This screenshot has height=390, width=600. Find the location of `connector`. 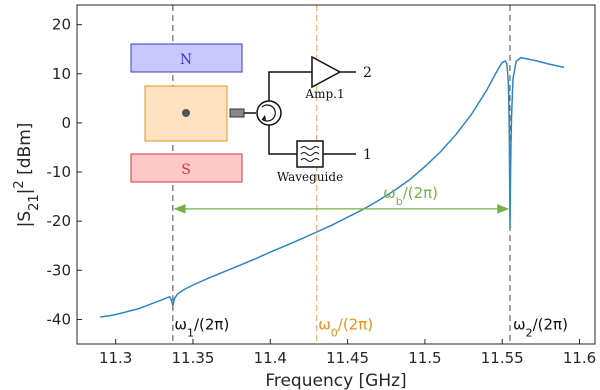

connector is located at coordinates (237, 113).